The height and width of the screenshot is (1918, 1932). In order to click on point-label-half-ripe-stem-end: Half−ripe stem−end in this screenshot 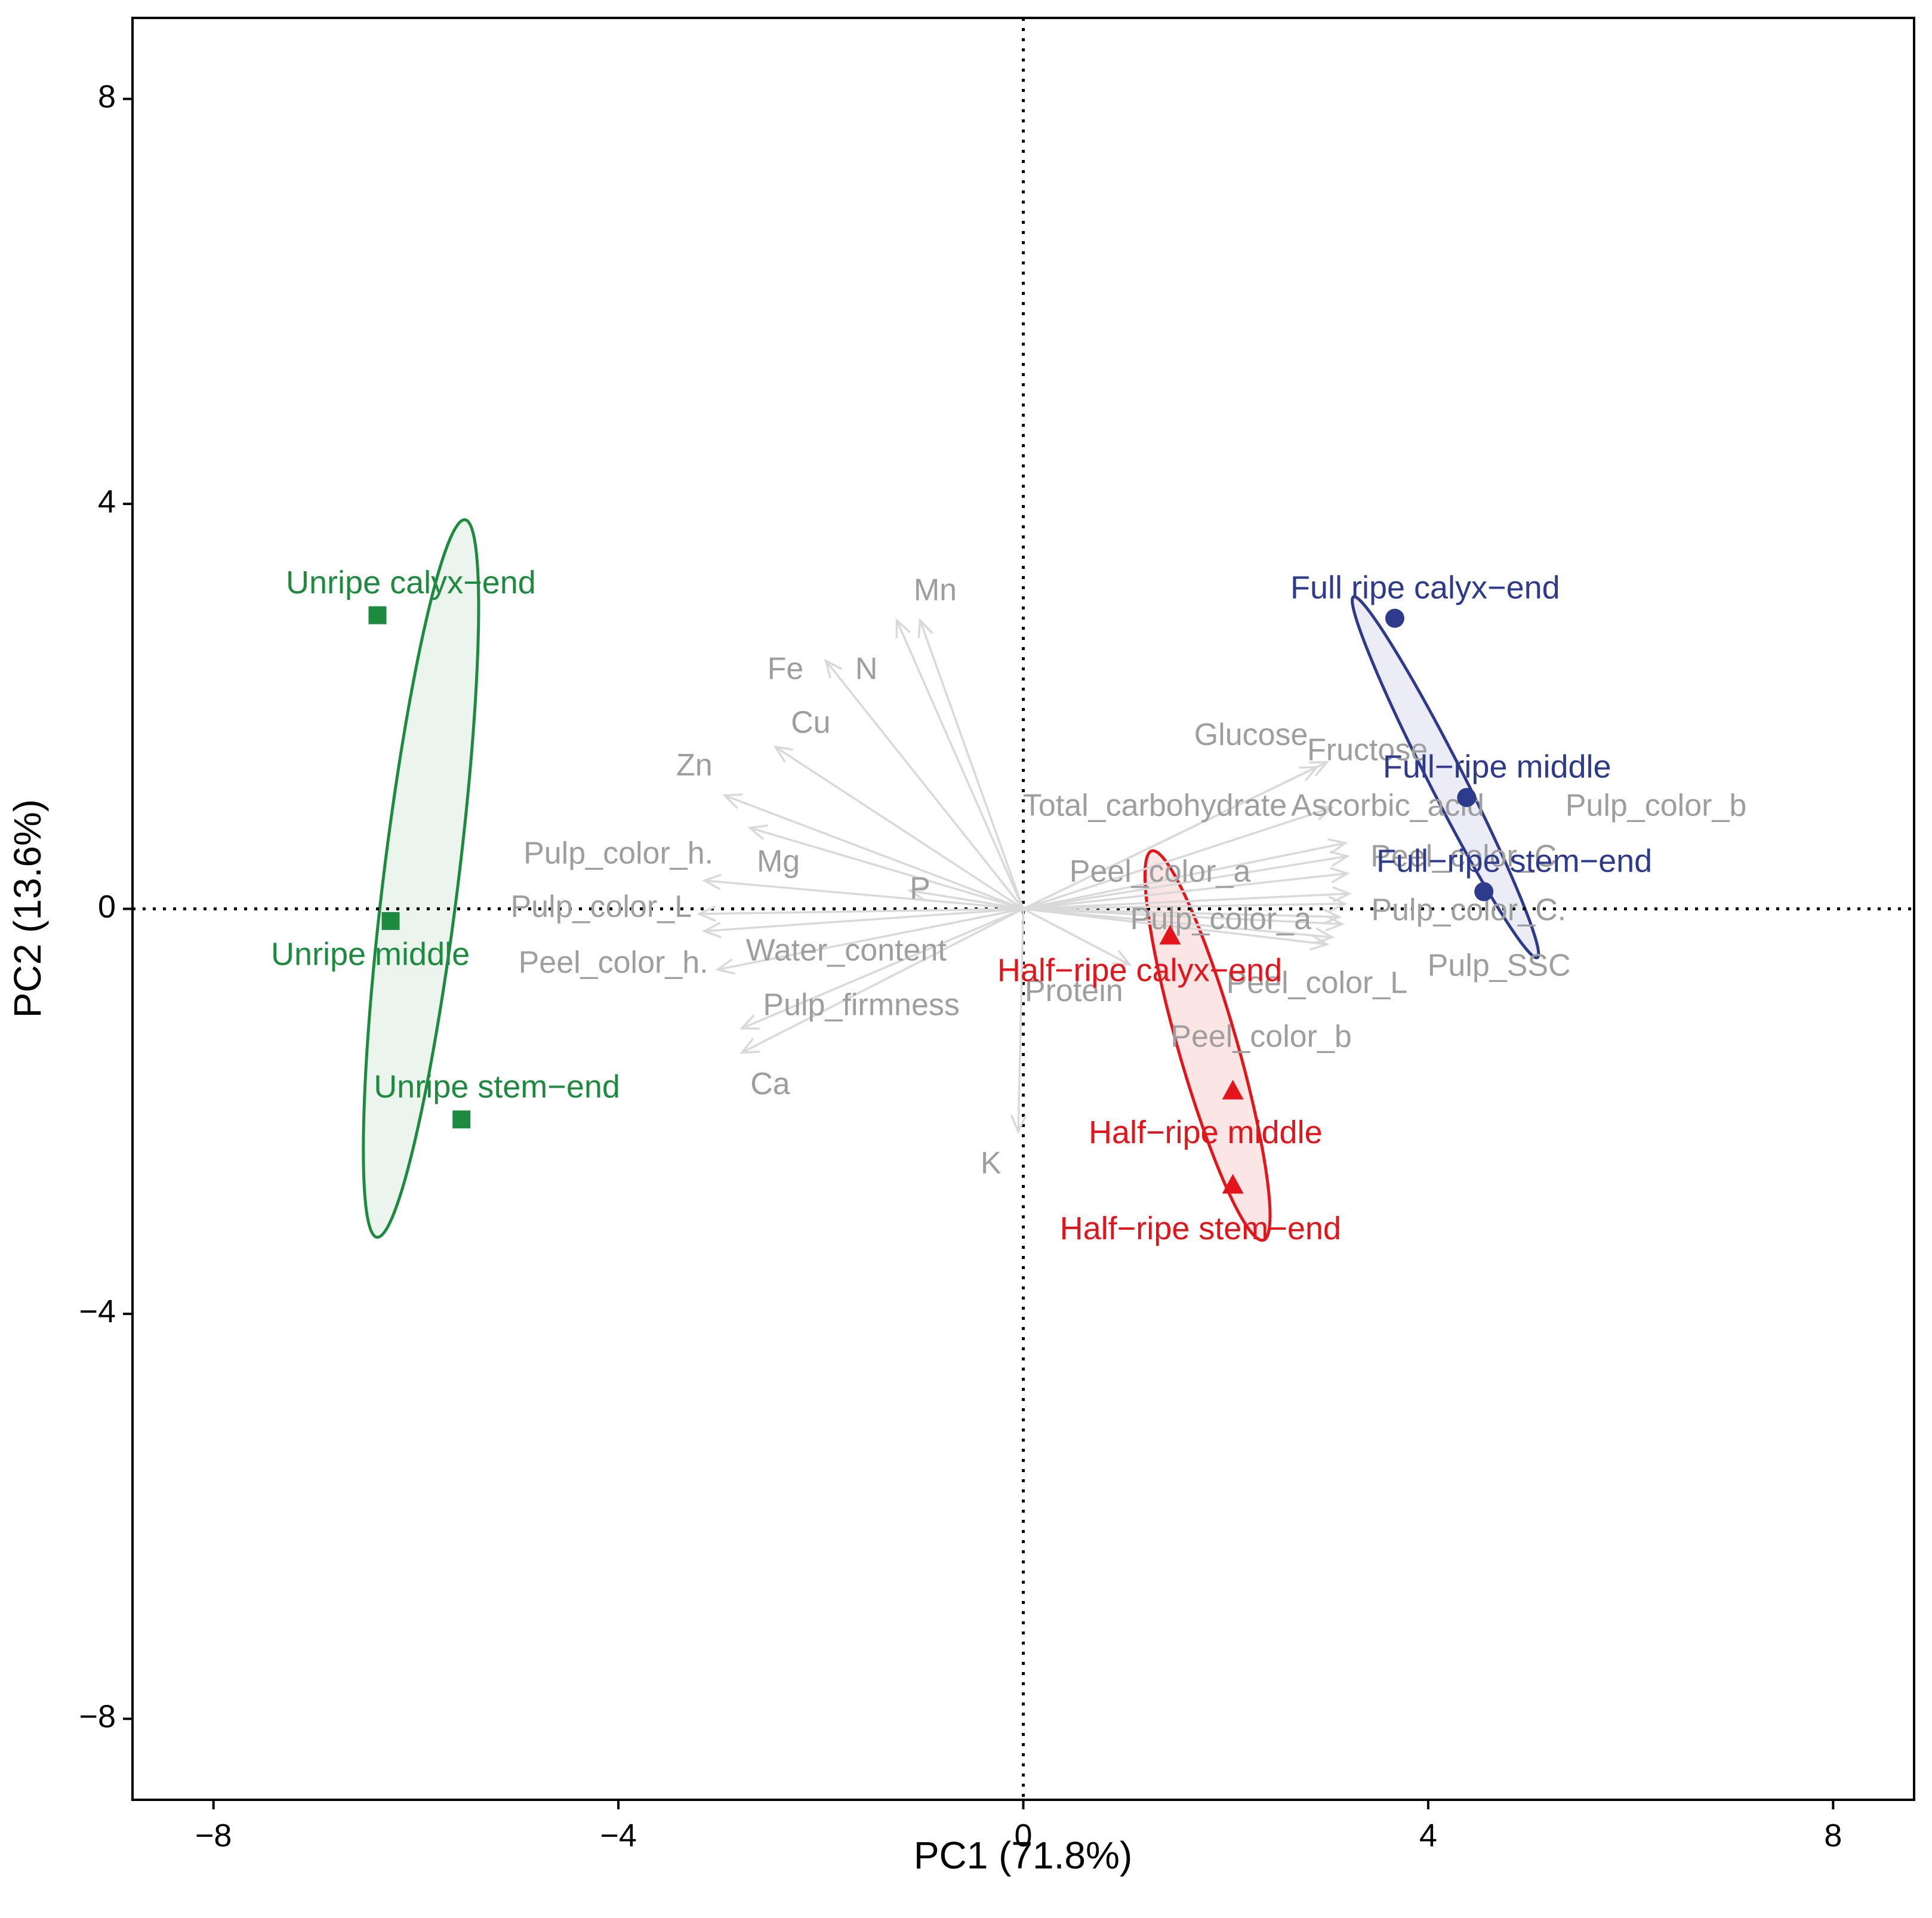, I will do `click(1200, 1228)`.